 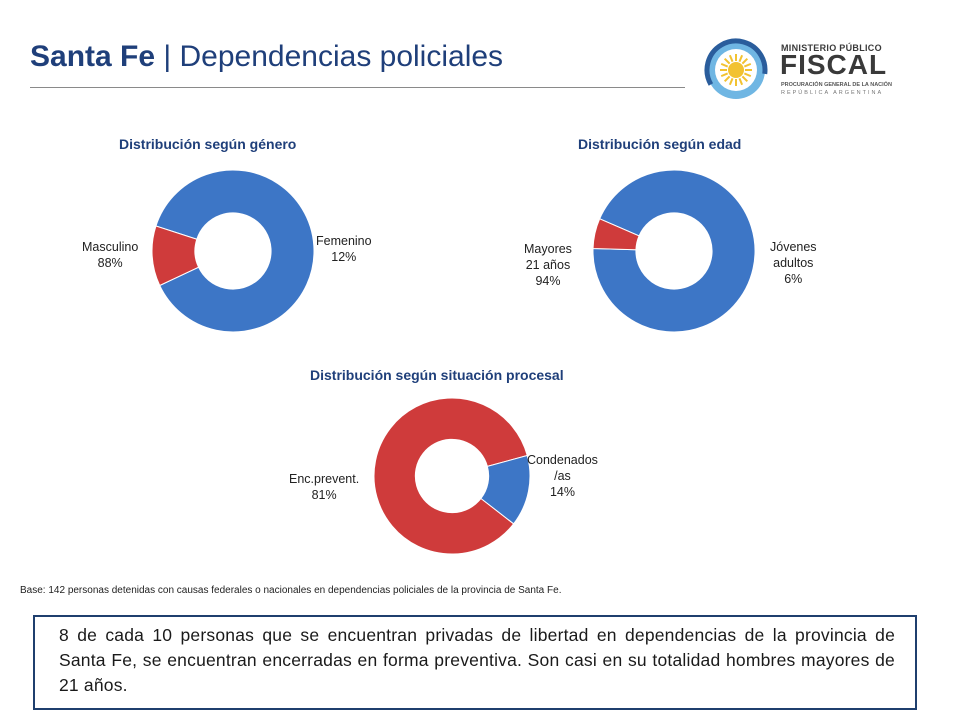 I want to click on label-condenados-line2: /as, so click(x=562, y=476).